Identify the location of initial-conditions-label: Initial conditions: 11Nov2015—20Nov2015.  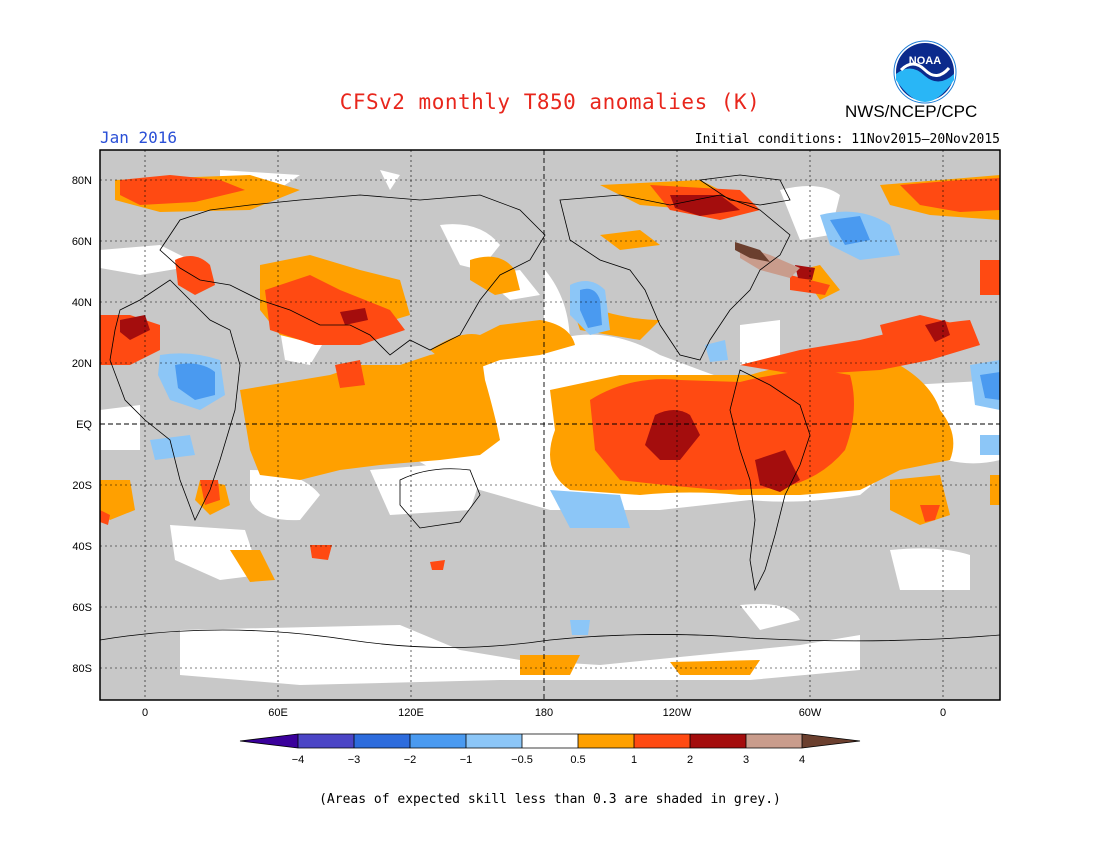
(847, 139).